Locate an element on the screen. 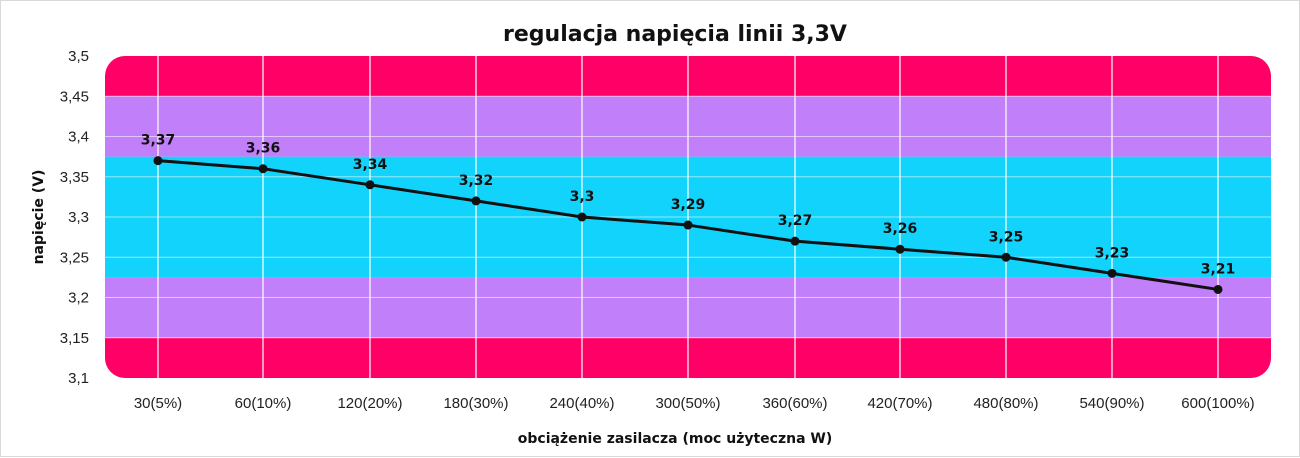 This screenshot has height=458, width=1300. x-tick-label: 480(80%) is located at coordinates (1005, 403).